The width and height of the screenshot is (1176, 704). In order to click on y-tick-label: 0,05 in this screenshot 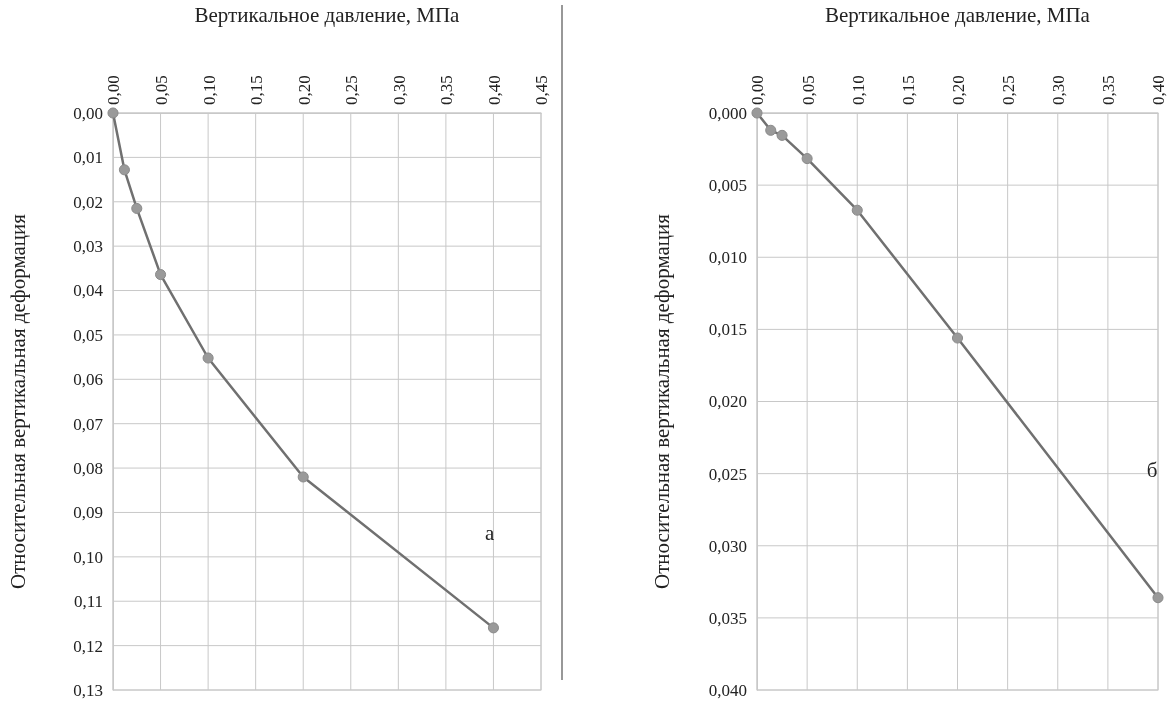, I will do `click(88, 335)`.